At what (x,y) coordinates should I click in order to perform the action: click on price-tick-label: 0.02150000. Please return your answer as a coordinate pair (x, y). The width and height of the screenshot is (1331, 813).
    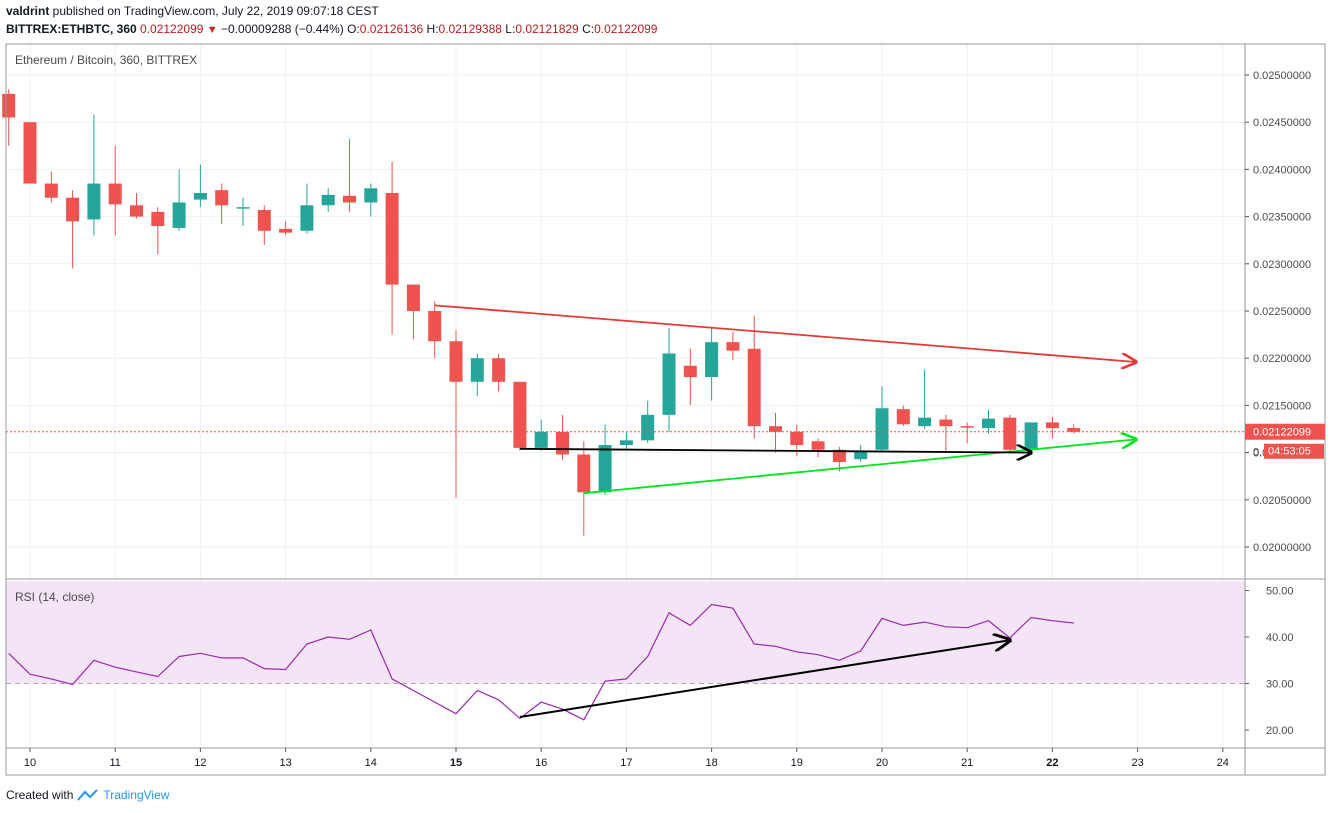
    Looking at the image, I should click on (1282, 406).